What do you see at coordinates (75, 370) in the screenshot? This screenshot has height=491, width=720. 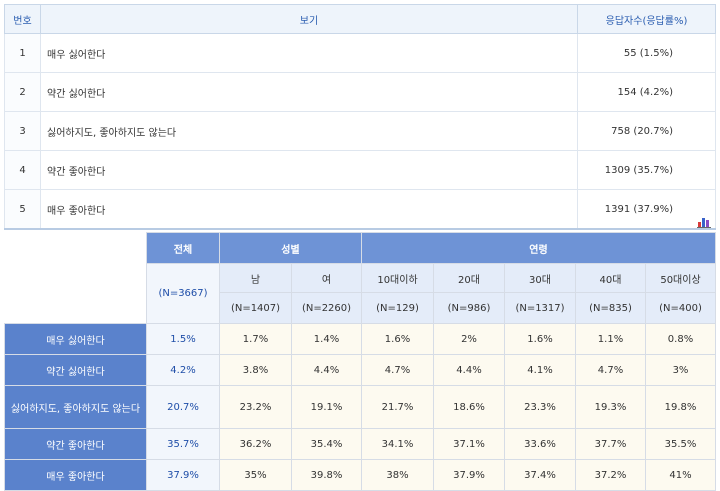 I see `row-label: 약간 싫어한다` at bounding box center [75, 370].